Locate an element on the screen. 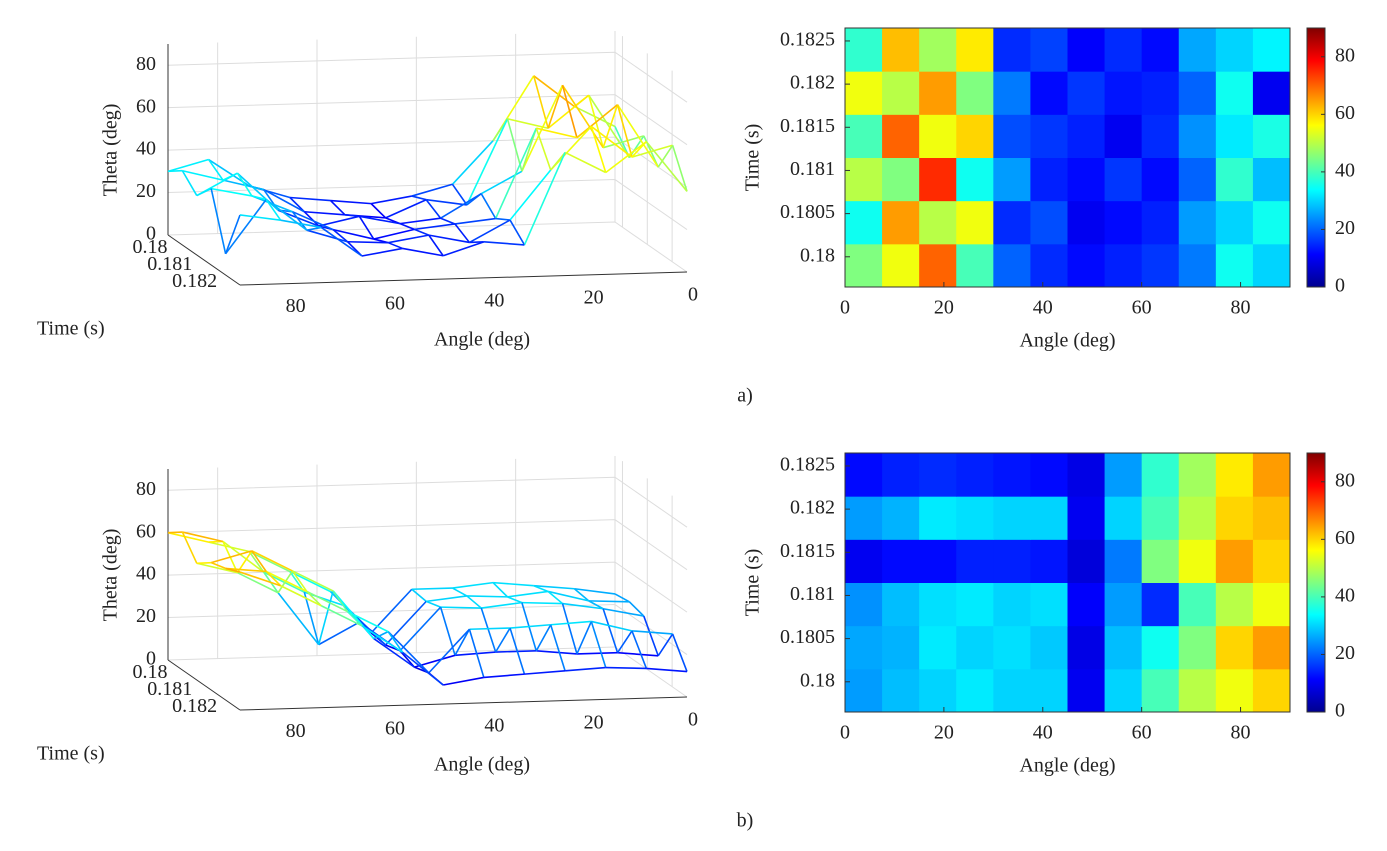 The height and width of the screenshot is (851, 1387). x-axis-label: Angle (deg) is located at coordinates (1067, 341).